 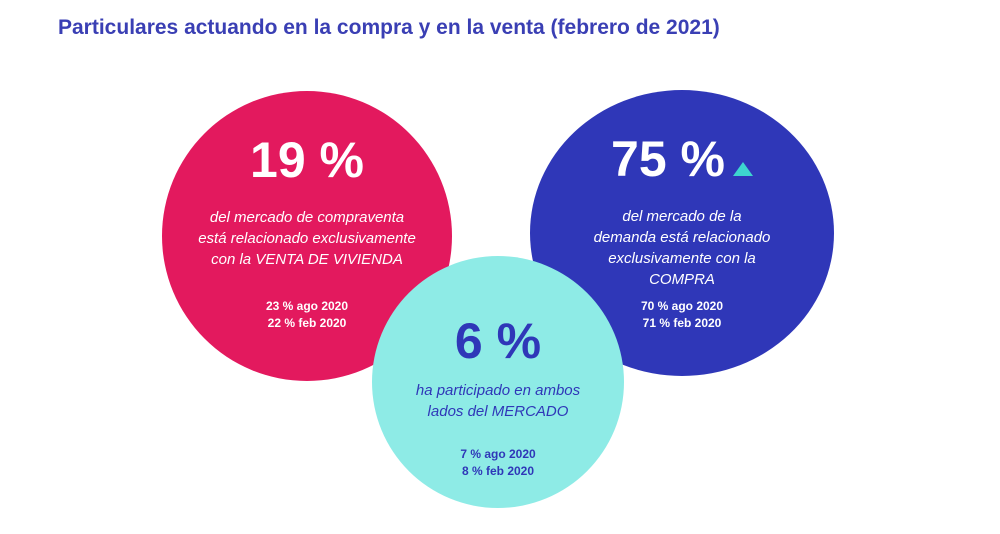 What do you see at coordinates (682, 315) in the screenshot?
I see `compra-history: 70 % ago 2020 71 % feb 2020` at bounding box center [682, 315].